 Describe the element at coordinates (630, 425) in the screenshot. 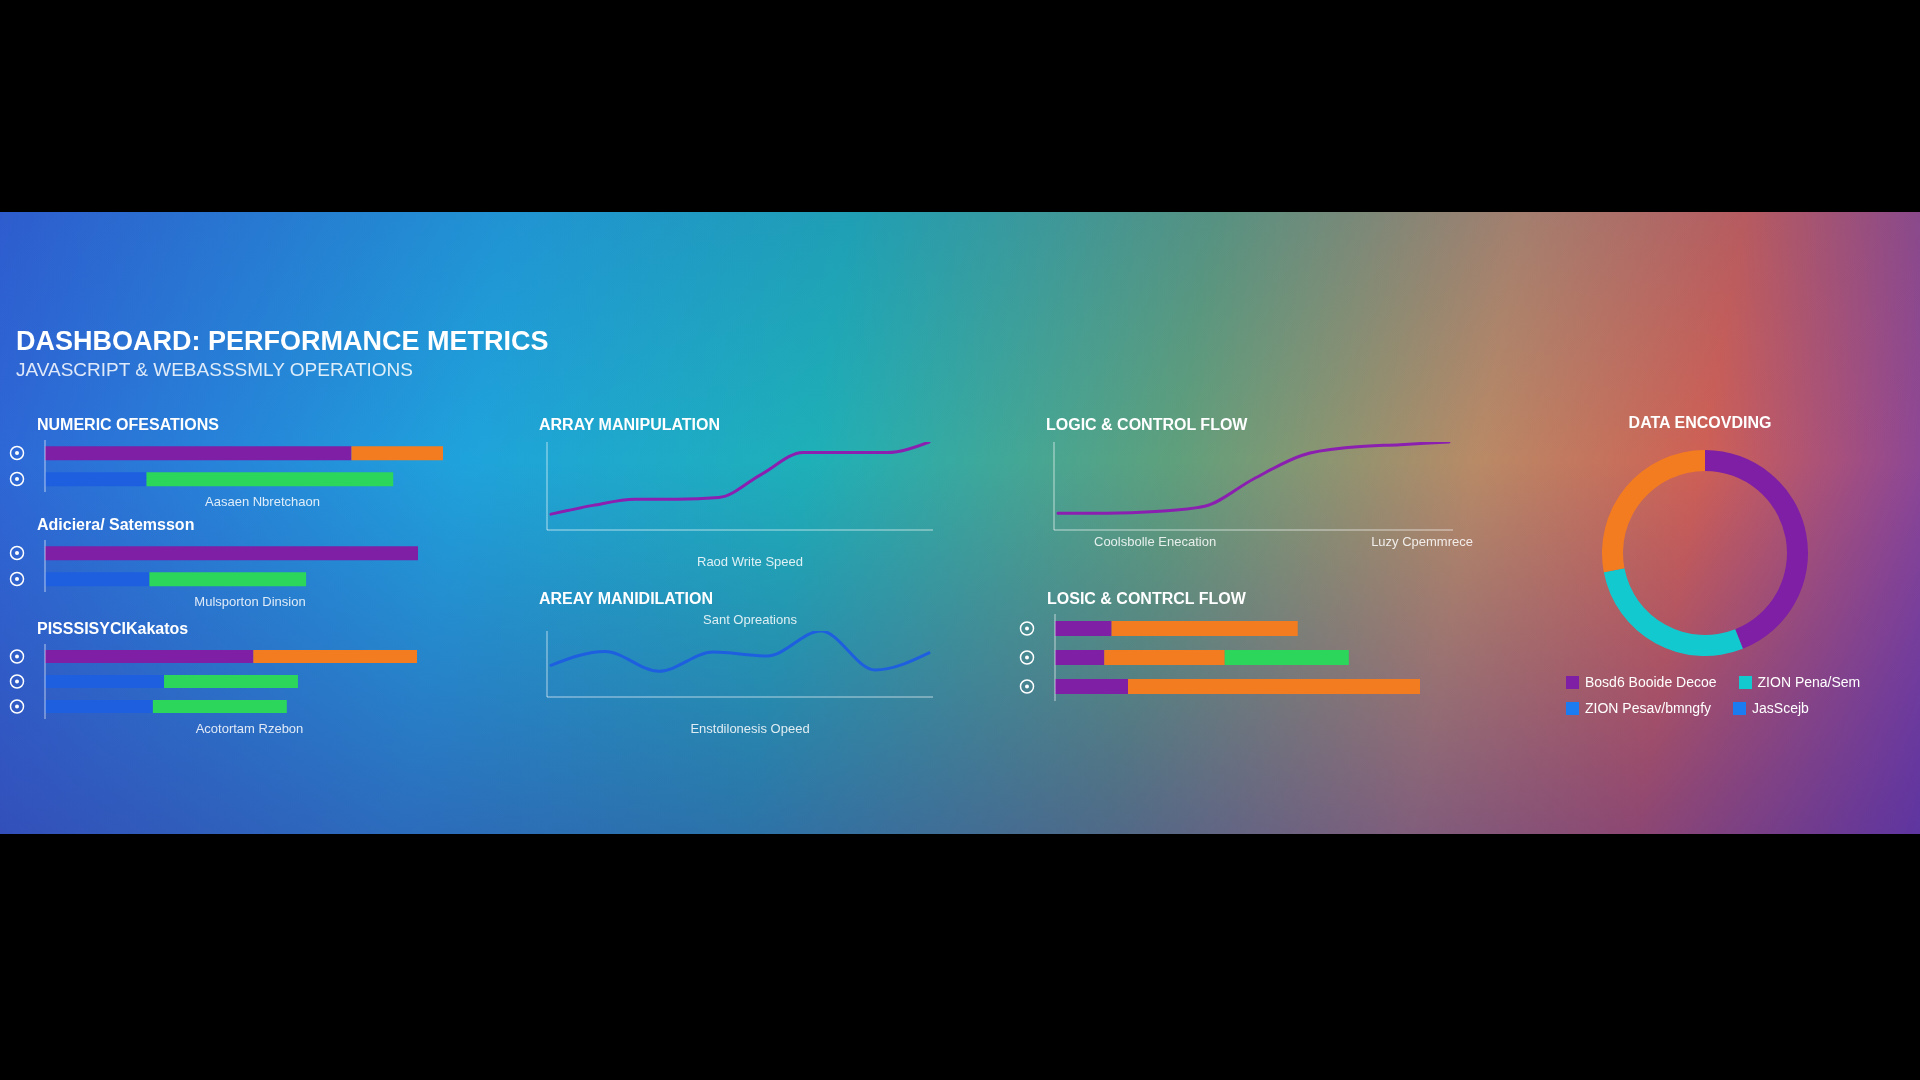

I see `chart-title: ARRAY MANIPULATION` at that location.